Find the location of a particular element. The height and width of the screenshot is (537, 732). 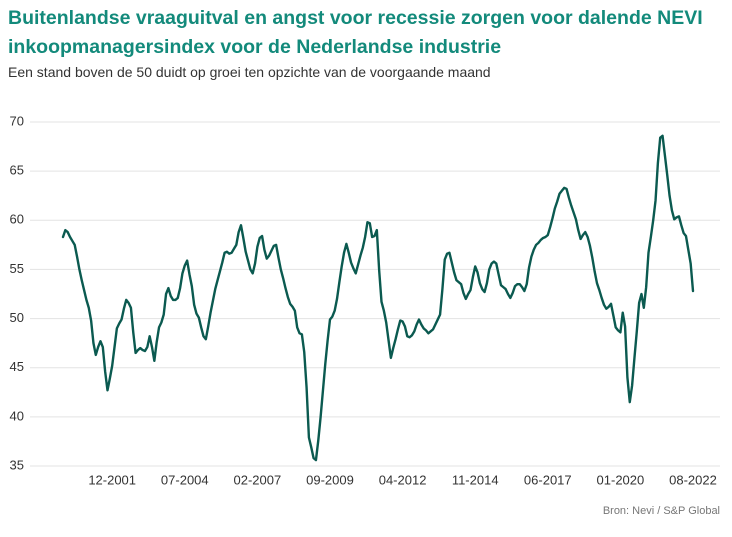

y-tick-label: 55 is located at coordinates (17, 268).